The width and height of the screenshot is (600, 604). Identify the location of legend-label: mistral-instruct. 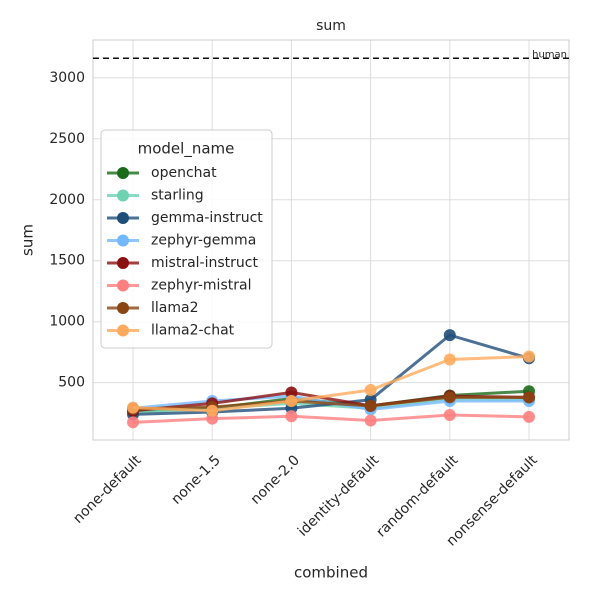
(204, 263).